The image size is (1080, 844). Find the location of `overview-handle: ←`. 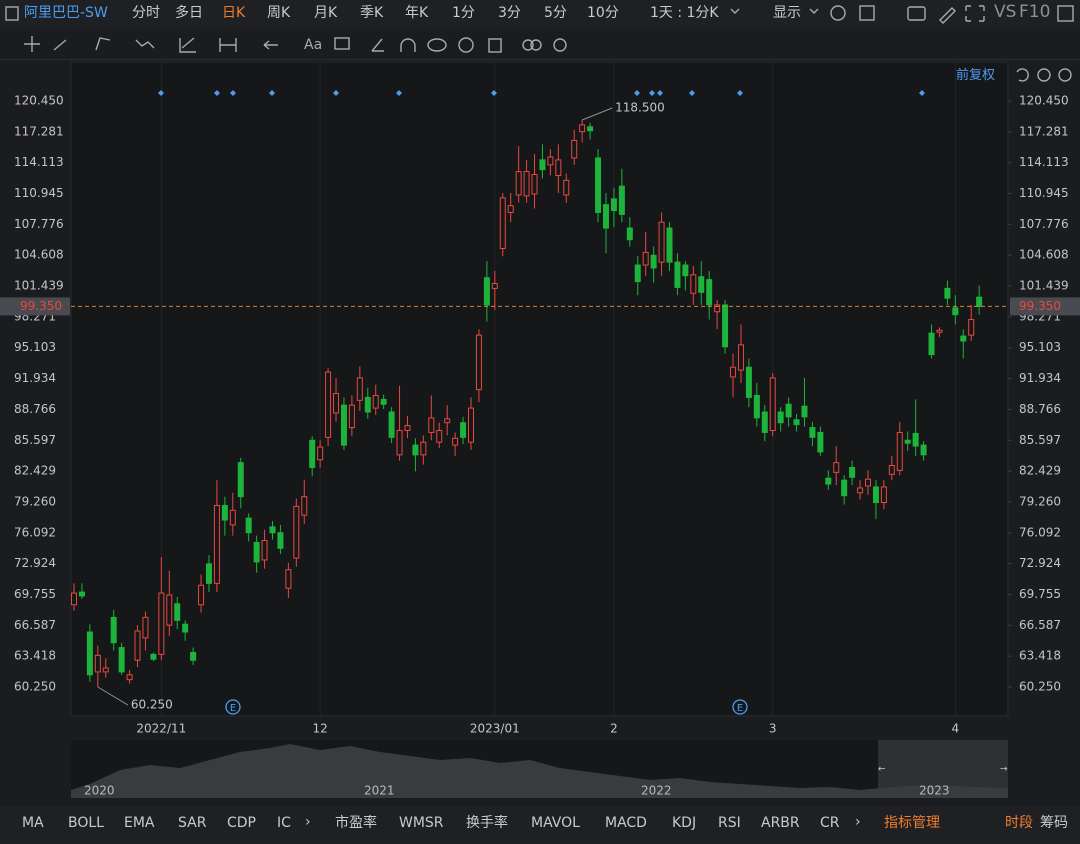

overview-handle: ← is located at coordinates (882, 770).